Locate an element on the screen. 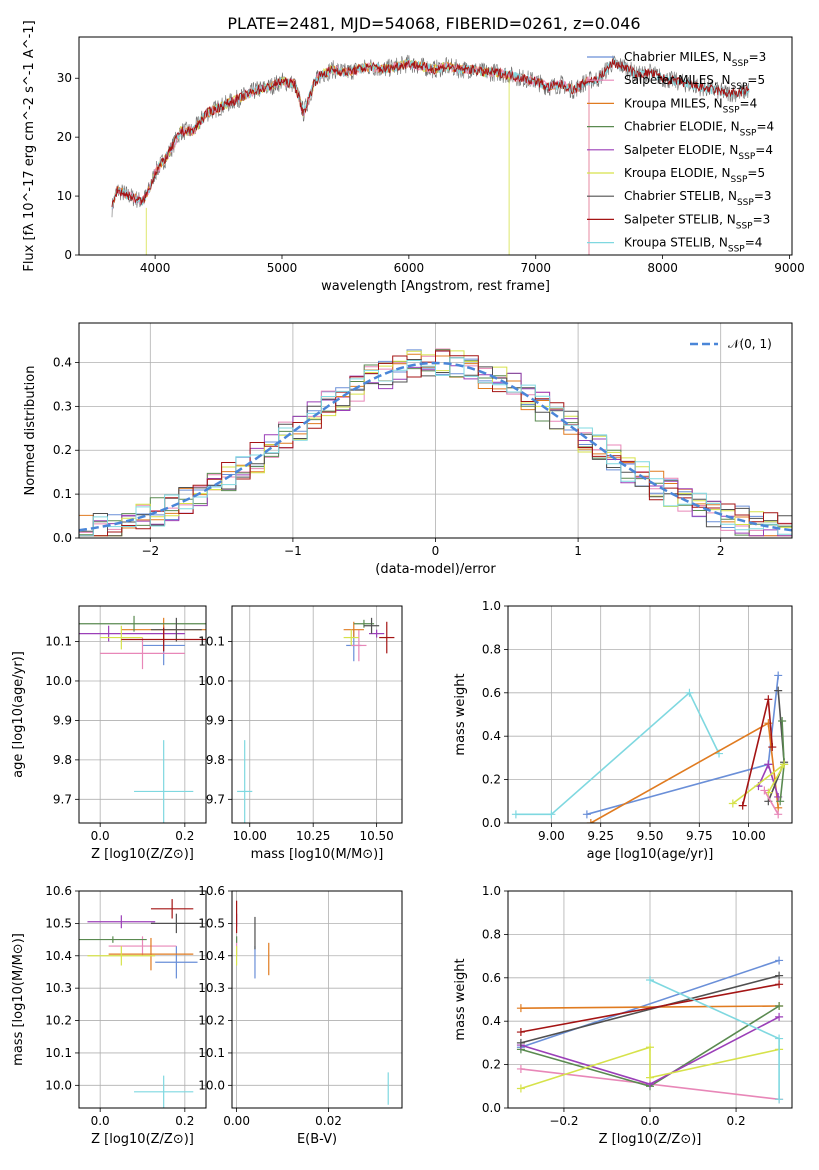 The image size is (819, 1170). x-tick-label: 10.50 is located at coordinates (376, 836).